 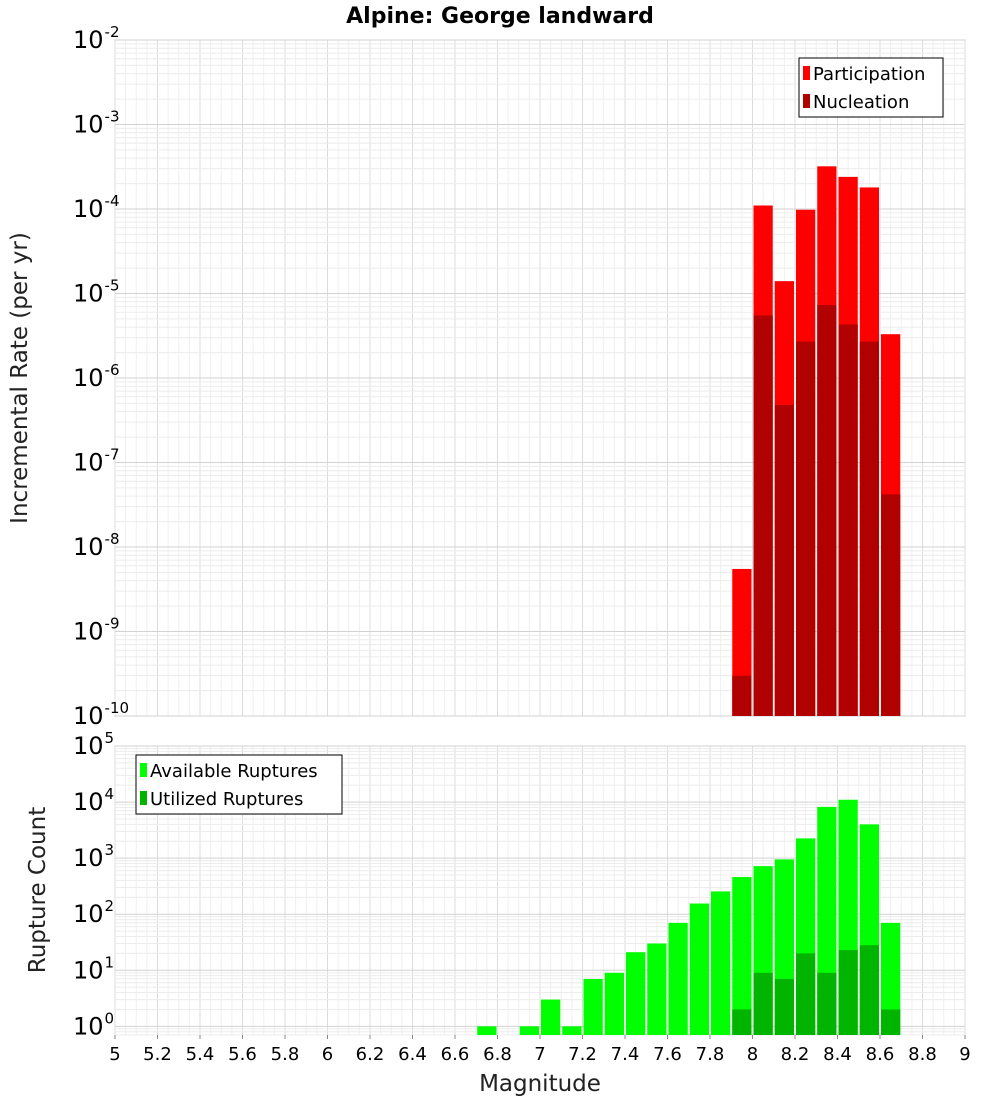 What do you see at coordinates (455, 1054) in the screenshot?
I see `x-tick-label: 6.6` at bounding box center [455, 1054].